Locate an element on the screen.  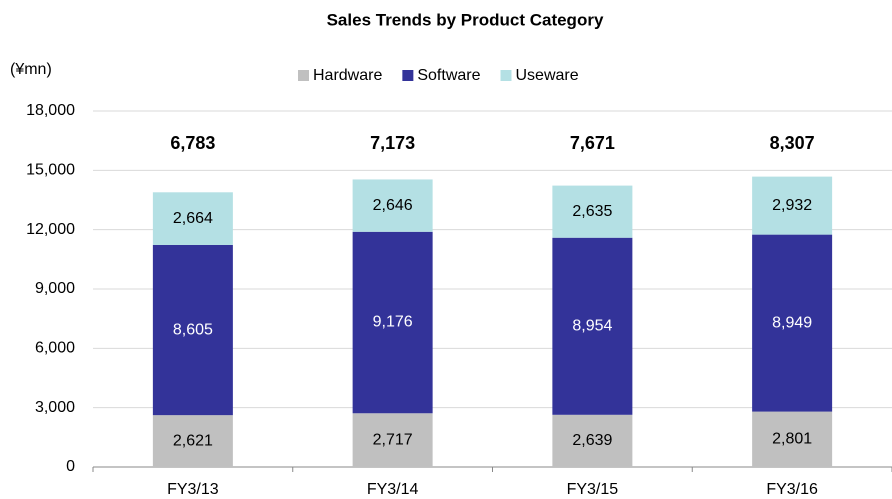
data-label: 2,717 is located at coordinates (393, 439).